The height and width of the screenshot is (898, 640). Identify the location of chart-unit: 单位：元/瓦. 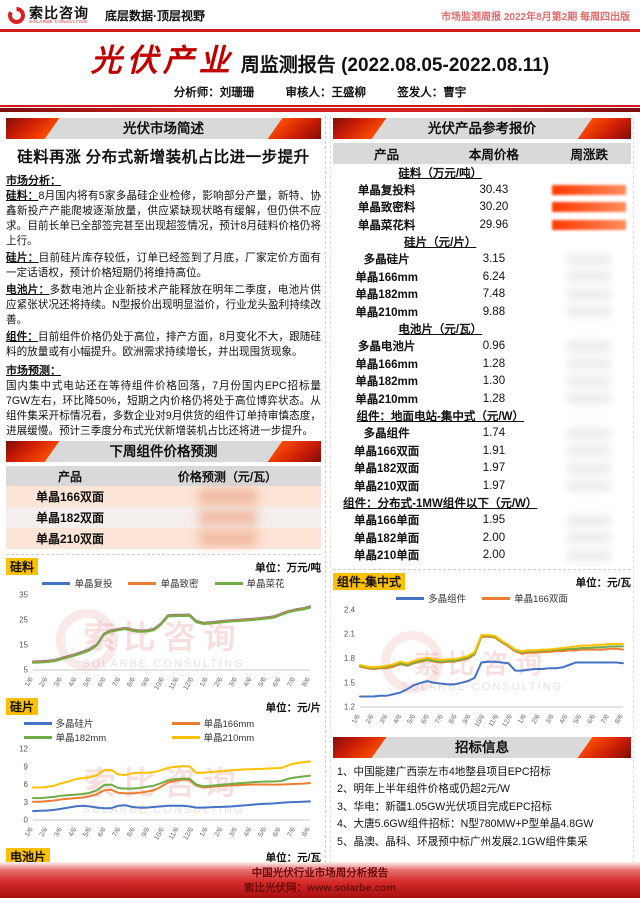
(293, 858).